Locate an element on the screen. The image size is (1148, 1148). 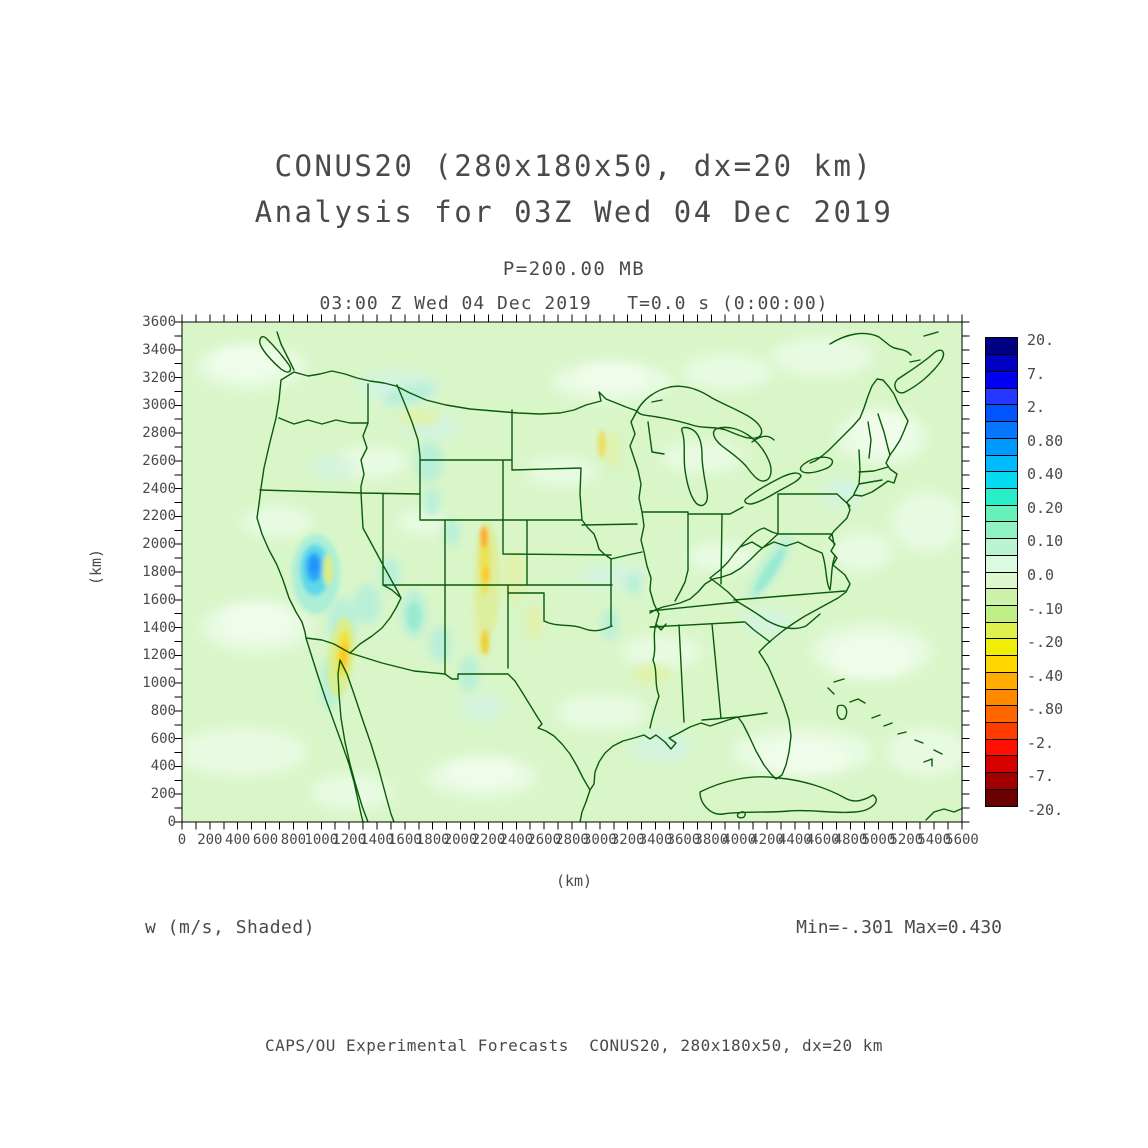
x-tick-label: 400 is located at coordinates (238, 840).